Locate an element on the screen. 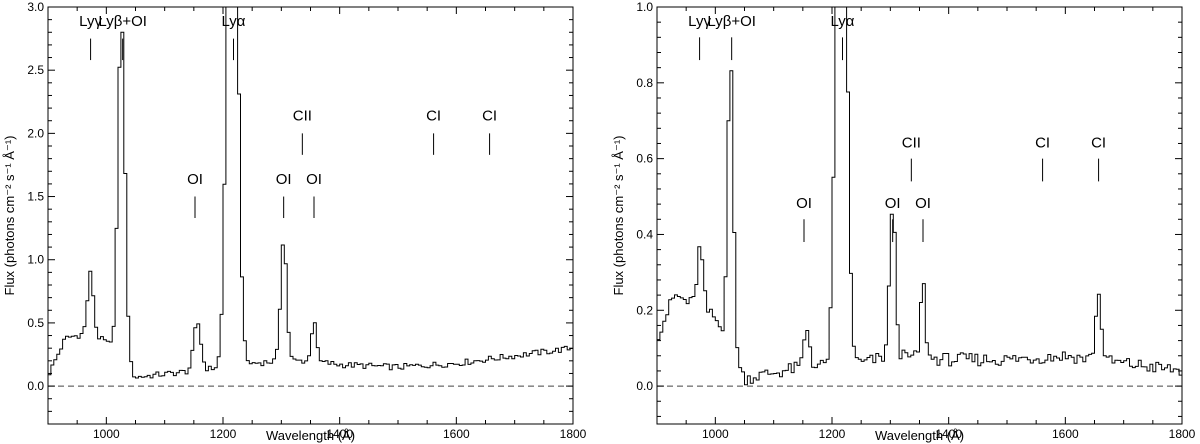  y-tick-label: 0.2 is located at coordinates (644, 310).